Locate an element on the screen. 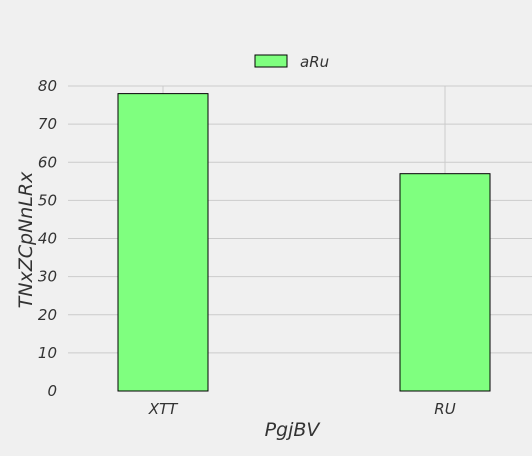 The height and width of the screenshot is (456, 532). y-tick-labels: 0 10 20 30 40 50 60 70 80 is located at coordinates (47, 238).